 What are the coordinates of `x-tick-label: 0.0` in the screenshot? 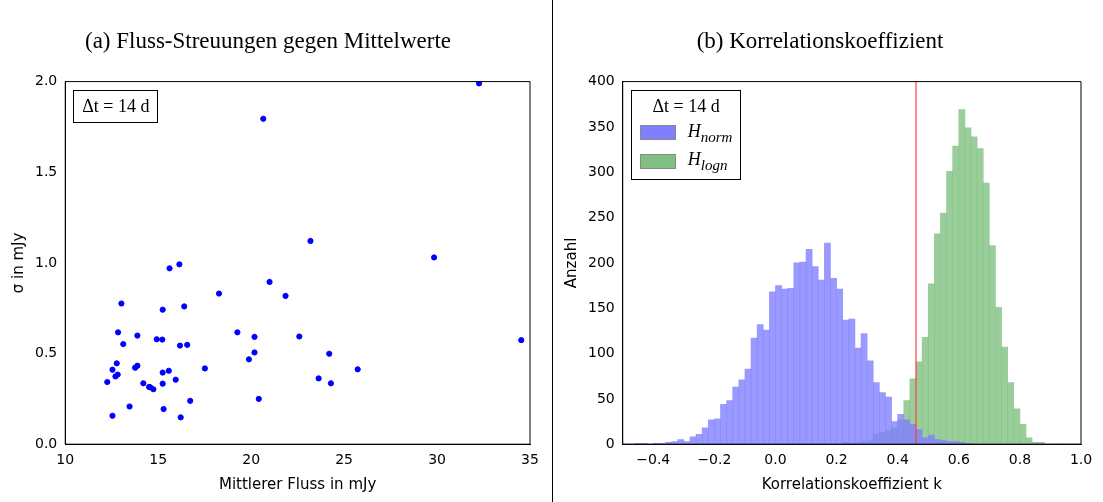 It's located at (775, 459).